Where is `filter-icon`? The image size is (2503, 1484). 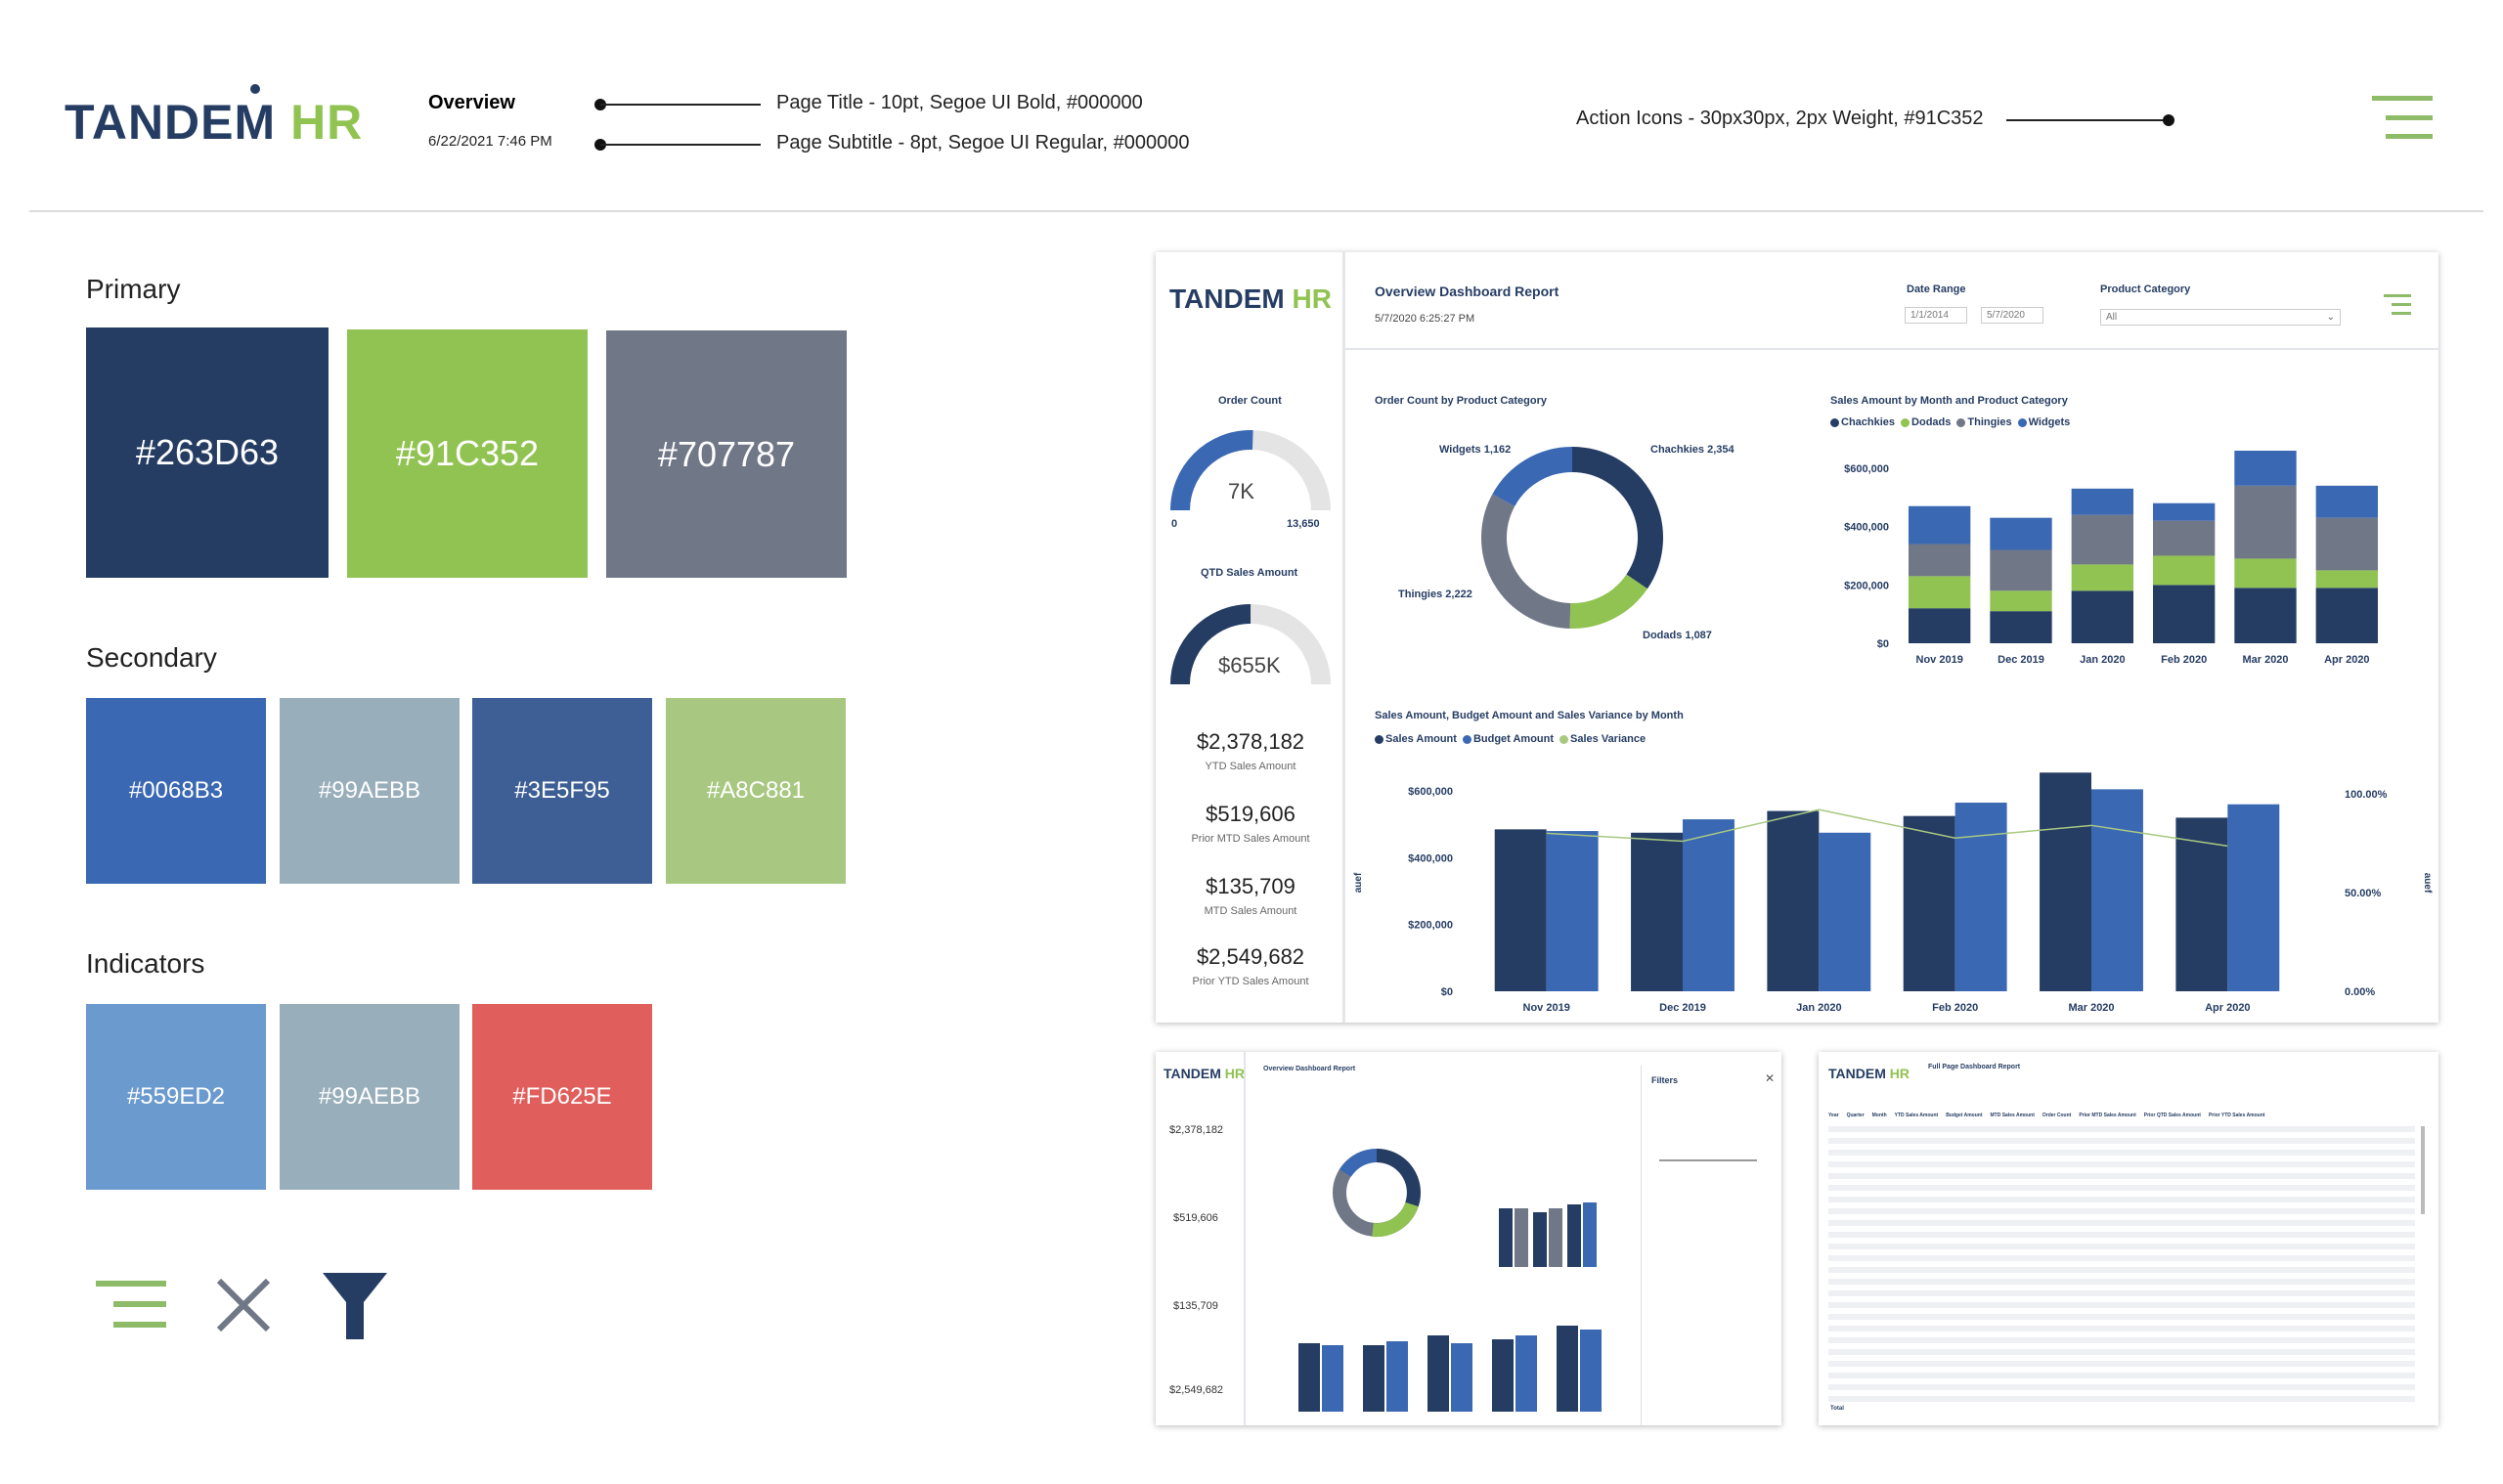
filter-icon is located at coordinates (355, 1307).